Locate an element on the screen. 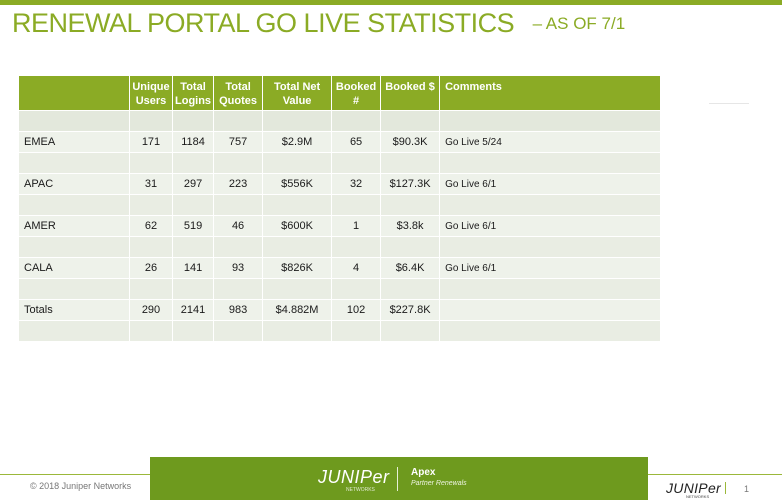  net-value-cell: $2.9M is located at coordinates (297, 142).